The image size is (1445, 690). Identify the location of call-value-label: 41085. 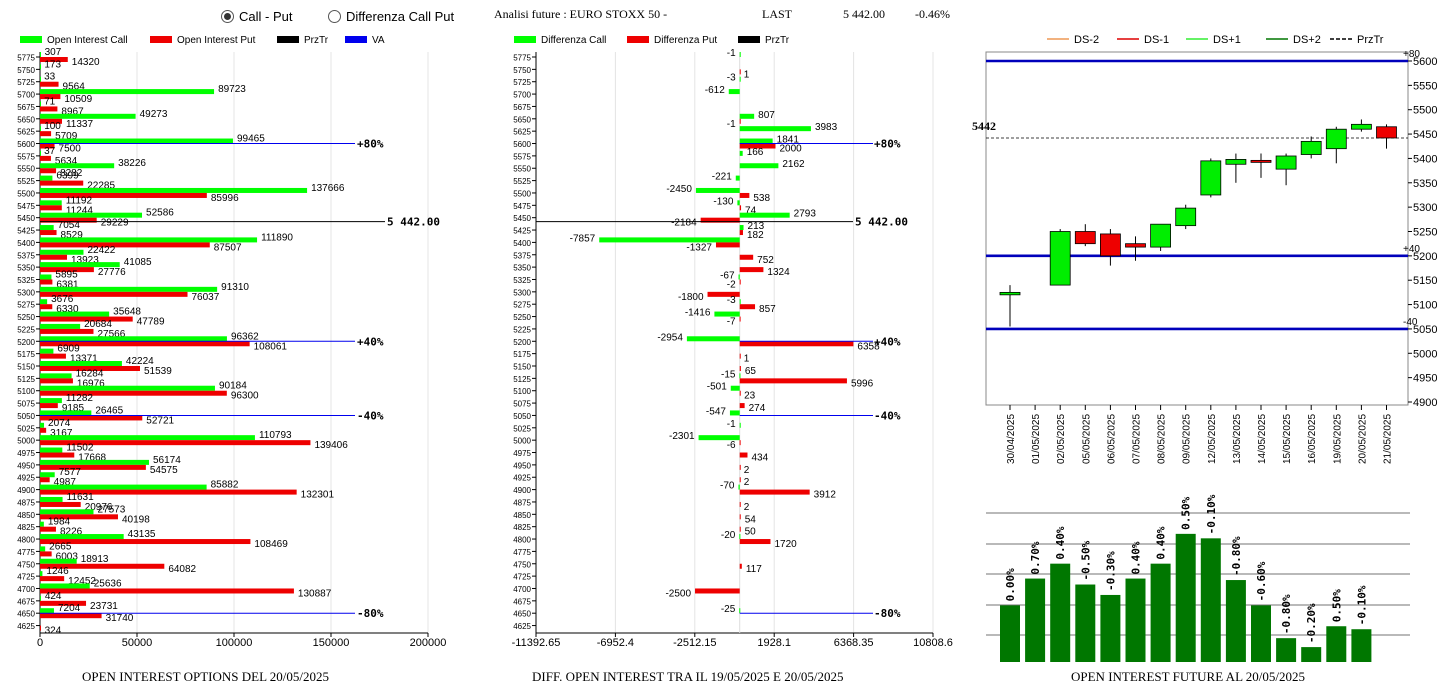
(138, 262).